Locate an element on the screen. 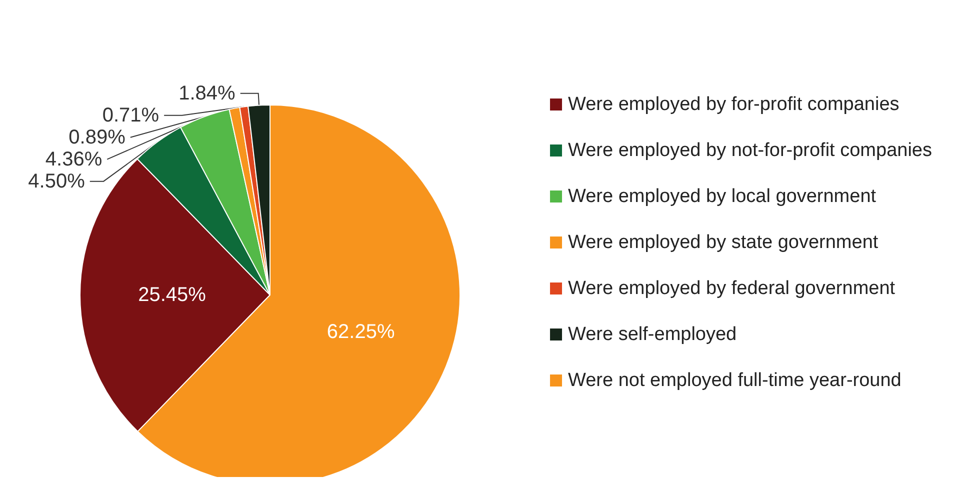  data-label: 1.84% is located at coordinates (207, 93).